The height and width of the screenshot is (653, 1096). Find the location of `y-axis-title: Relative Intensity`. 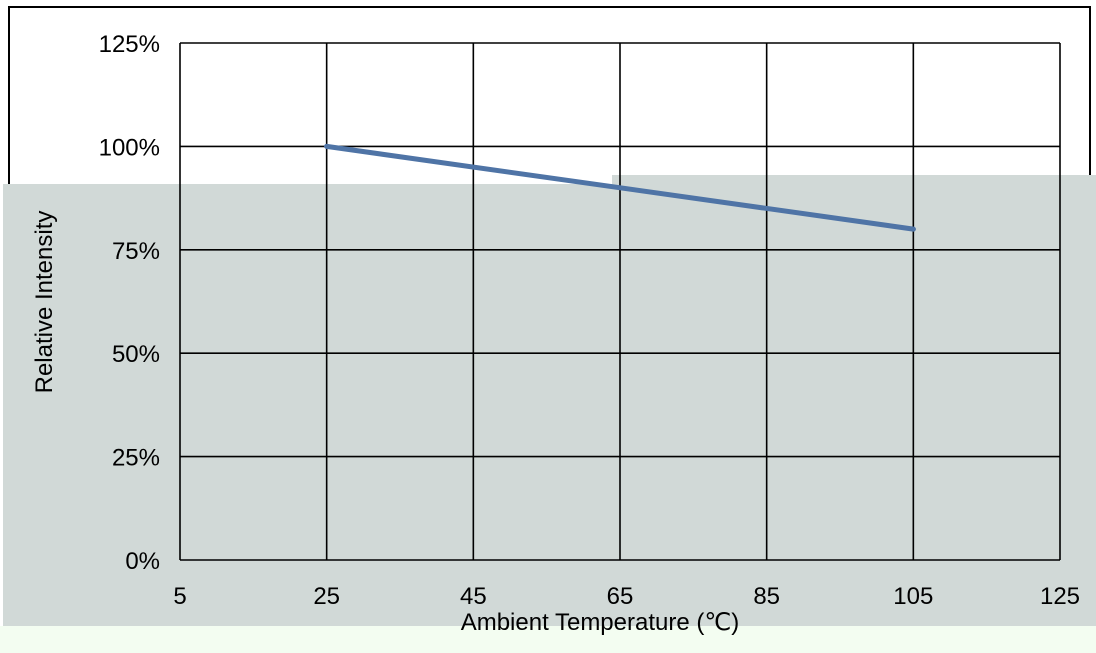

y-axis-title: Relative Intensity is located at coordinates (44, 302).